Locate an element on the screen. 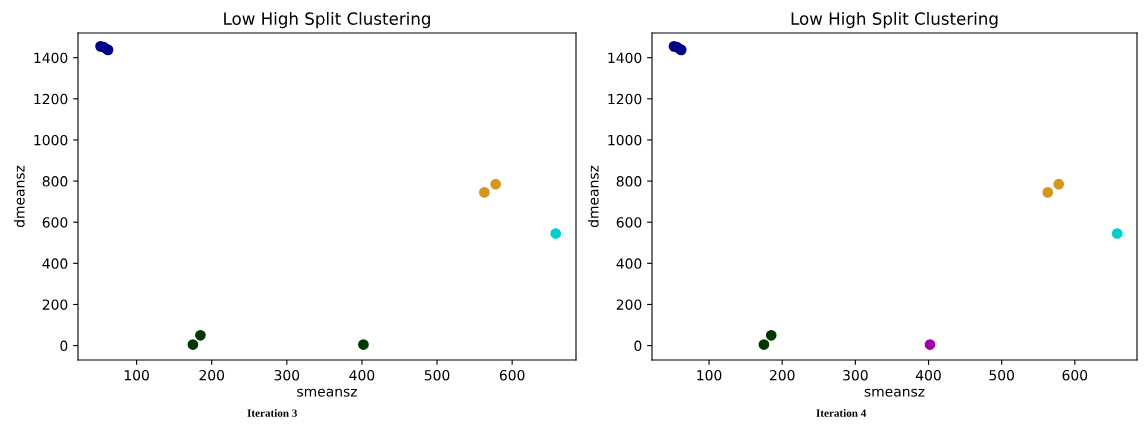 The width and height of the screenshot is (1145, 429). text: Iteration 4 is located at coordinates (841, 413).